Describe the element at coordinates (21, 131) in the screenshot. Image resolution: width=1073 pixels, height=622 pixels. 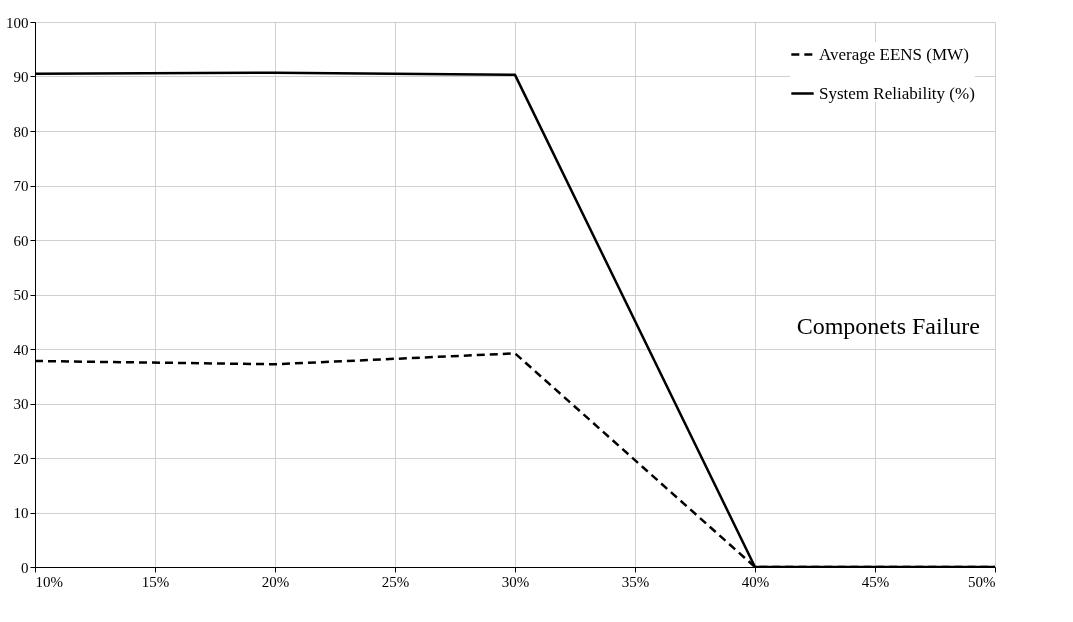
I see `y-tick-label: 80` at that location.